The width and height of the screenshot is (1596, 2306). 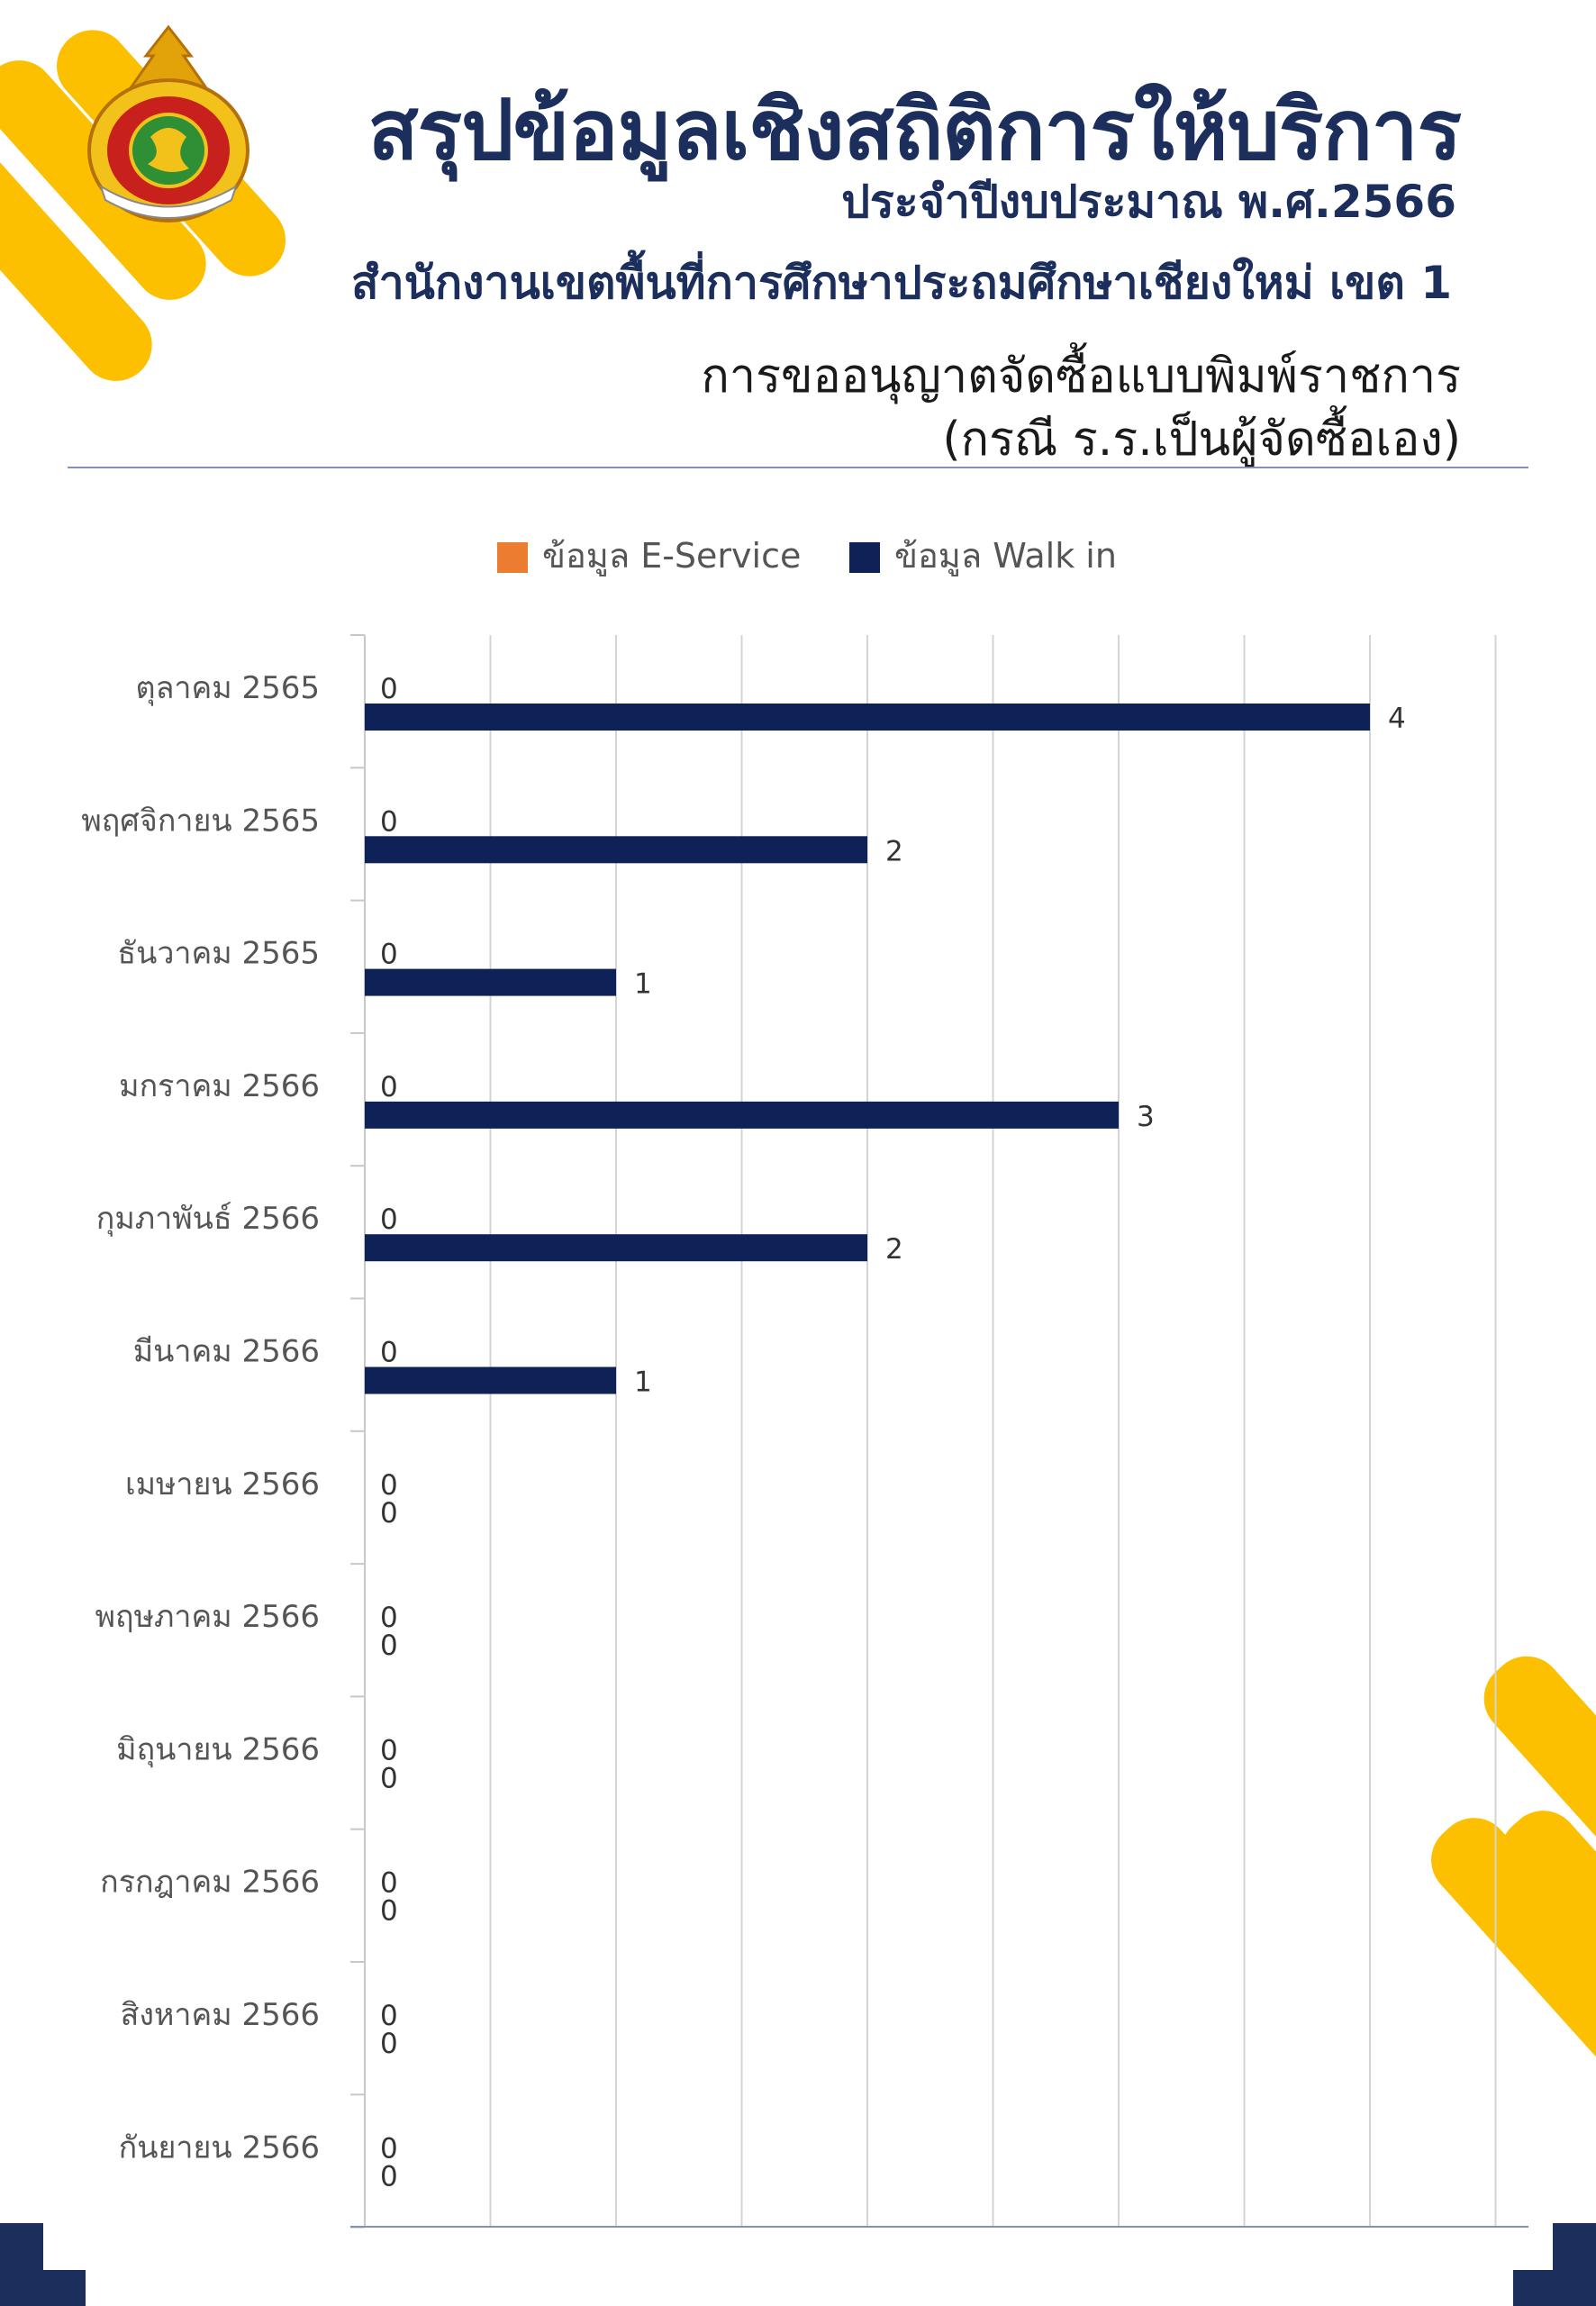 I want to click on category-label: สิงหาคม 2566, so click(x=221, y=2015).